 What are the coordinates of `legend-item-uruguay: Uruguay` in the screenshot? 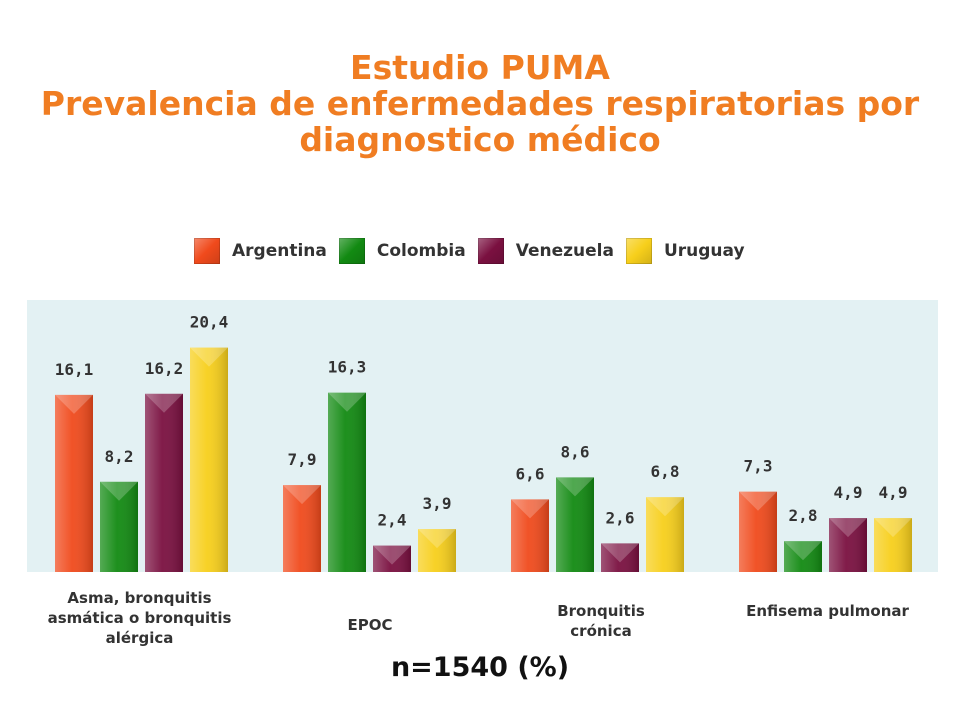 It's located at (685, 251).